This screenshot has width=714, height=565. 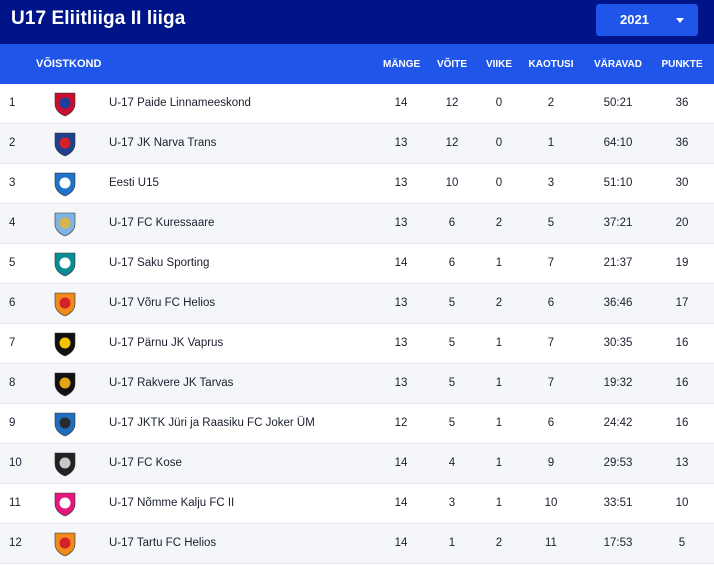 I want to click on table-row: 4 U-17 FC Kuressaare 13 6 2 5 37:21 20, so click(x=357, y=224).